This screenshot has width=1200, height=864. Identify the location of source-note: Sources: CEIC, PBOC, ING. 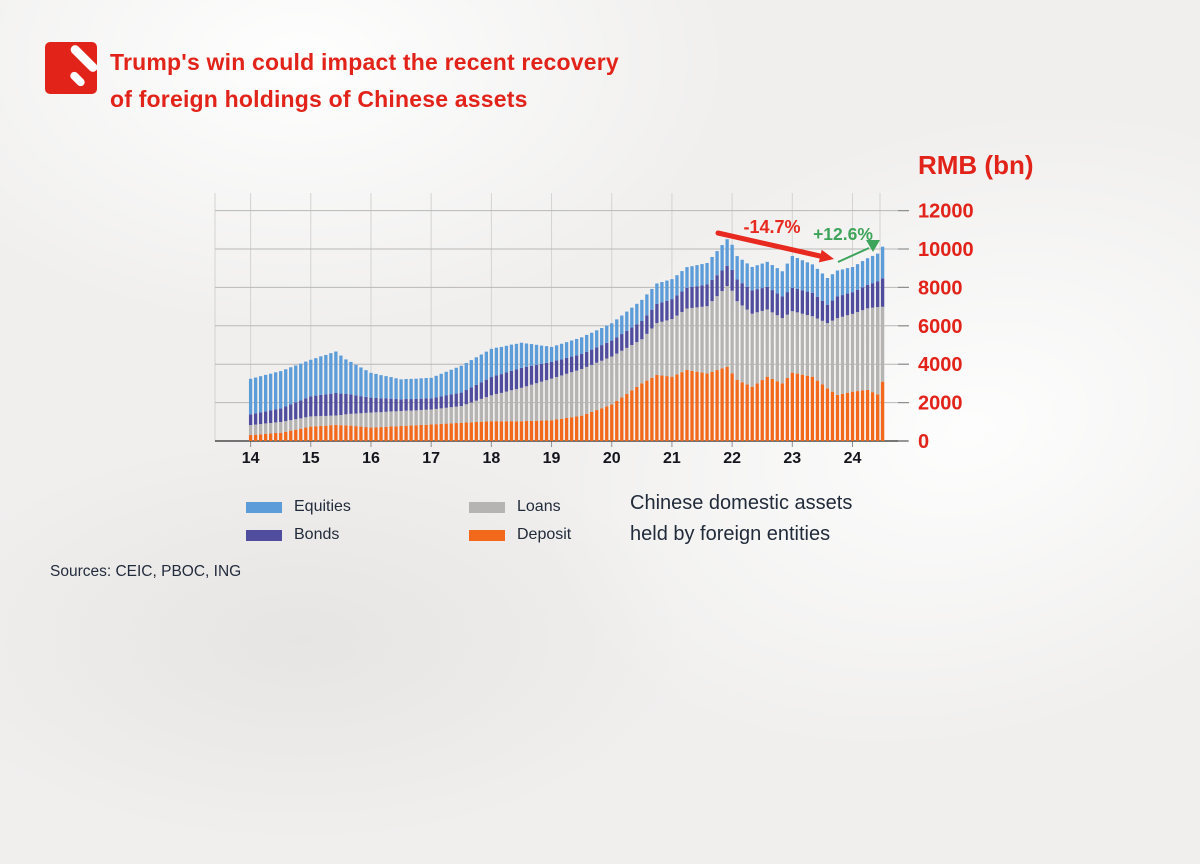
(146, 571).